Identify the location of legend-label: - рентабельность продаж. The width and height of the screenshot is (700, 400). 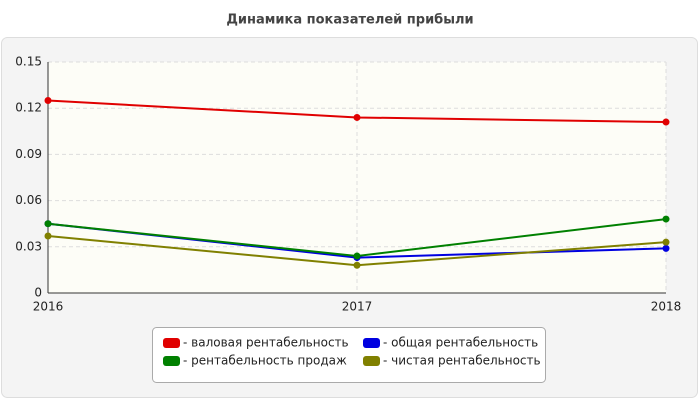
(265, 361).